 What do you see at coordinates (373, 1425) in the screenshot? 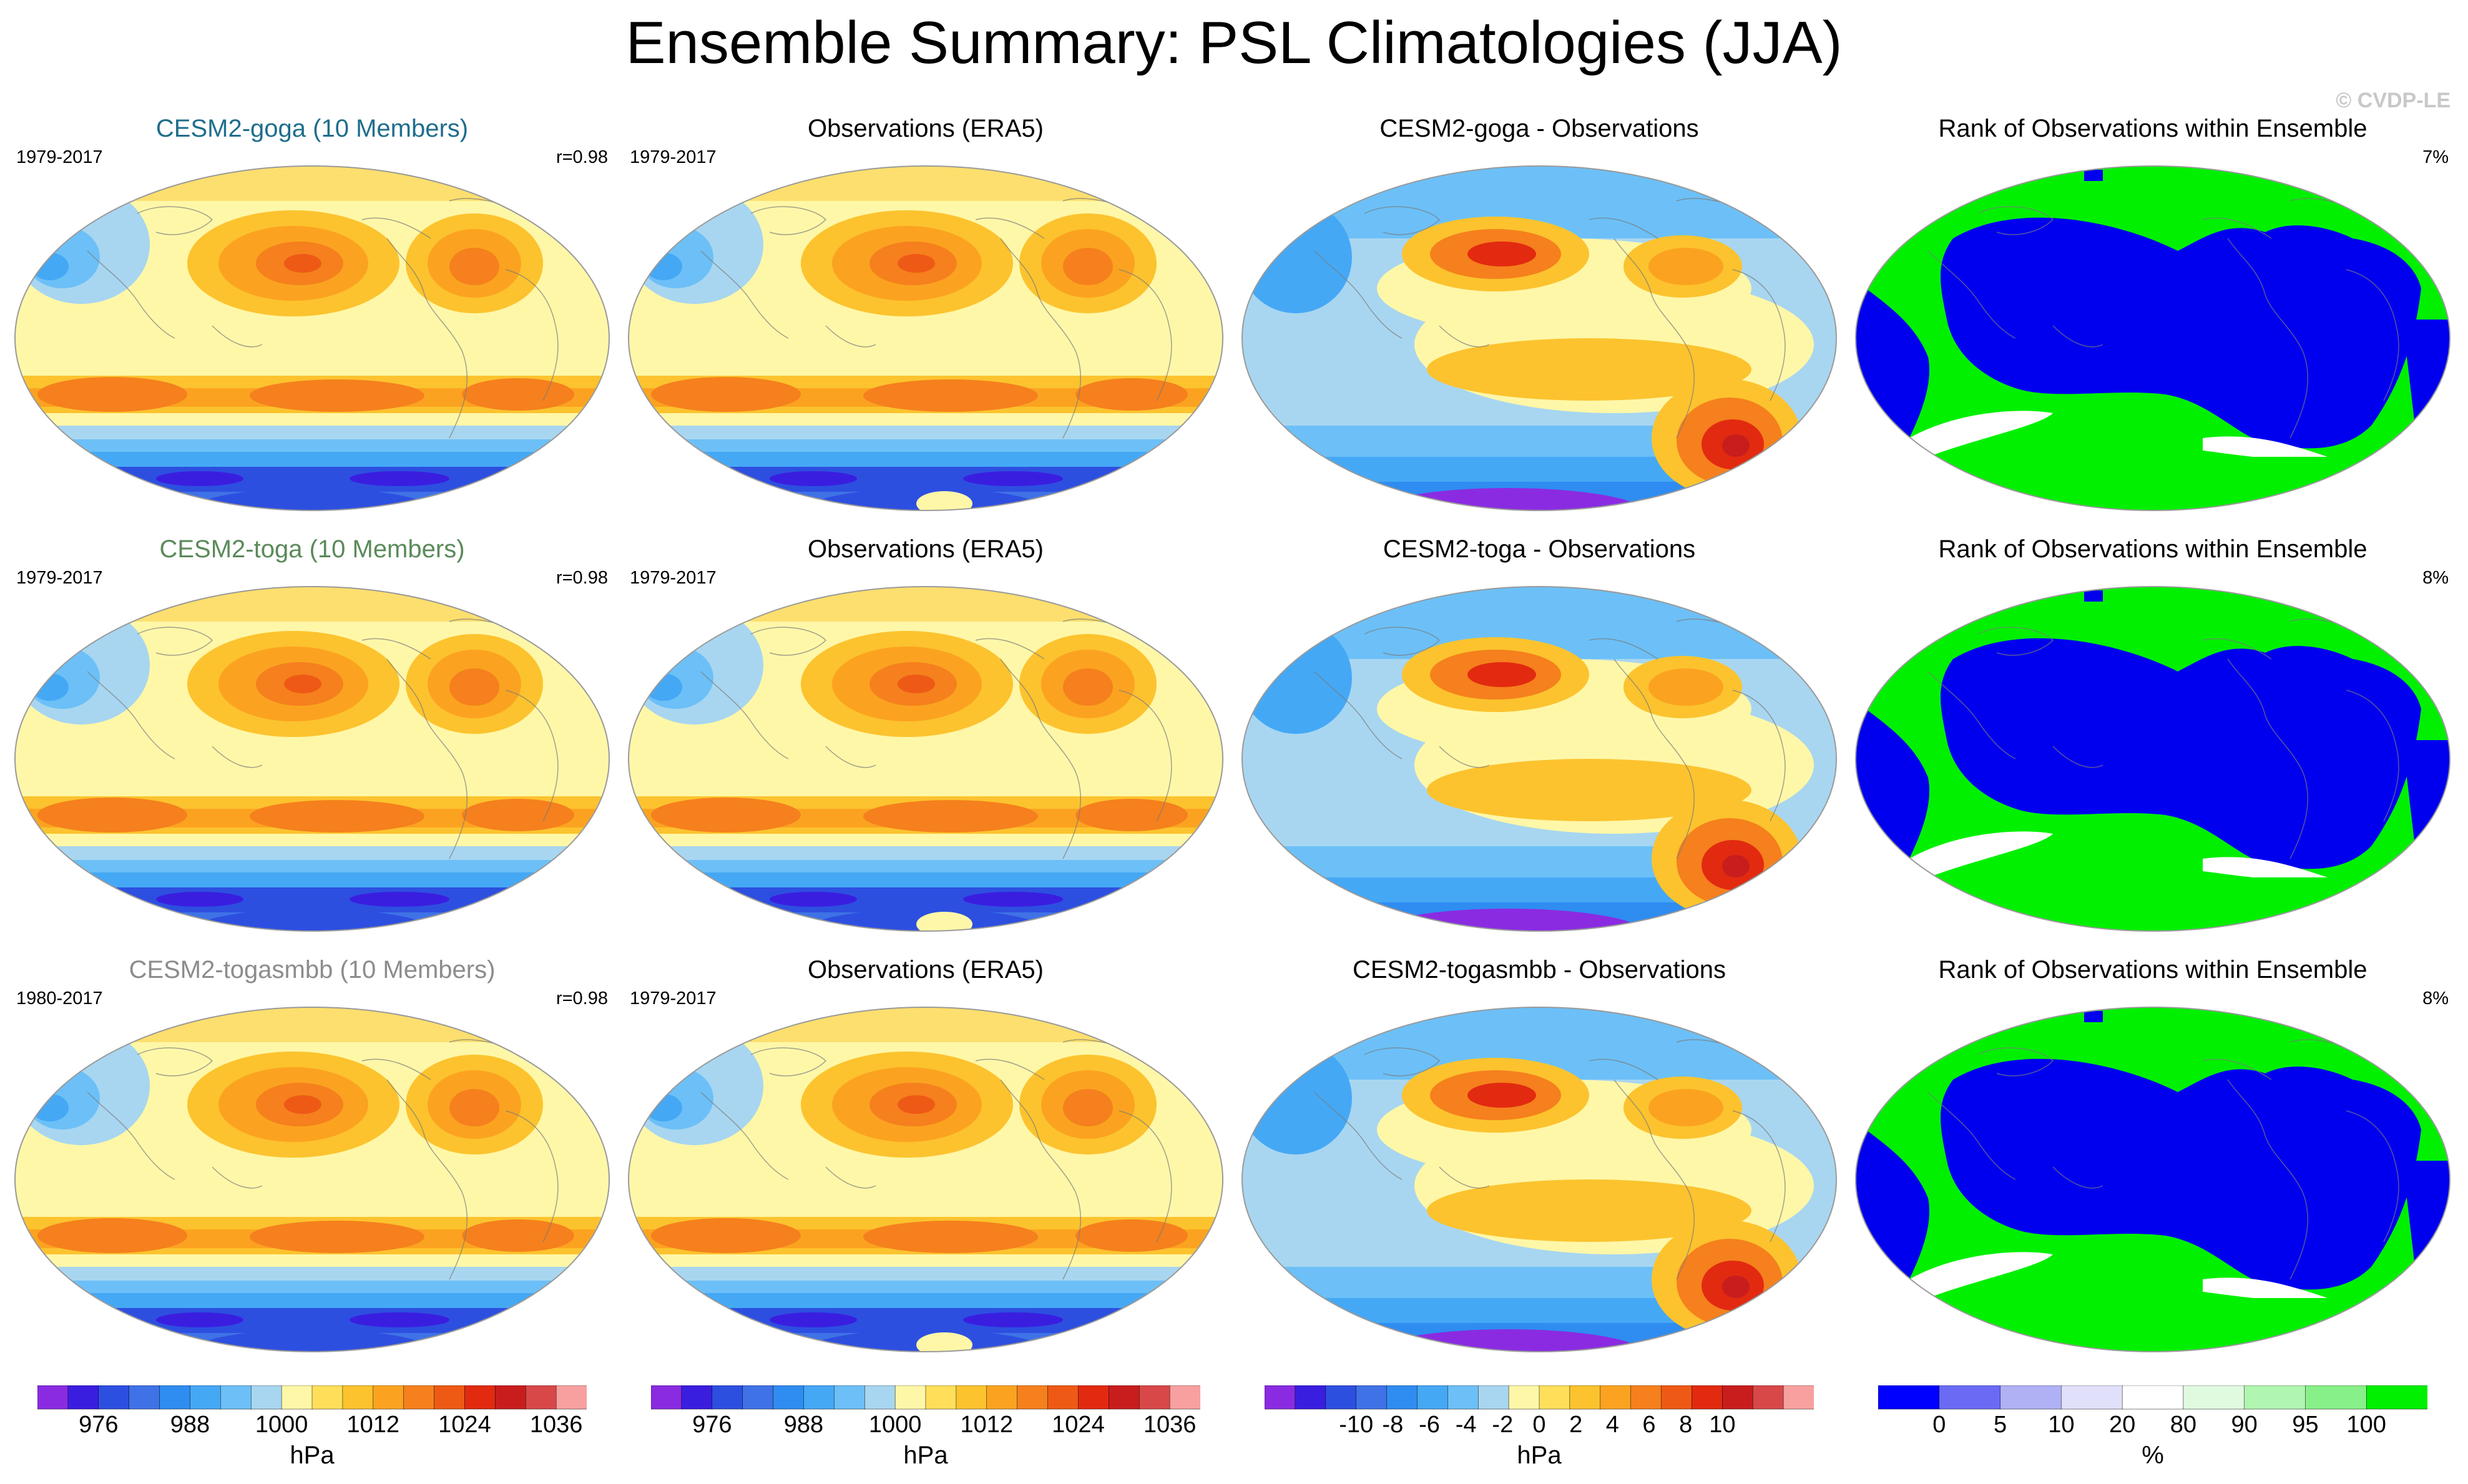
I see `colorbar-tick-label: 1012` at bounding box center [373, 1425].